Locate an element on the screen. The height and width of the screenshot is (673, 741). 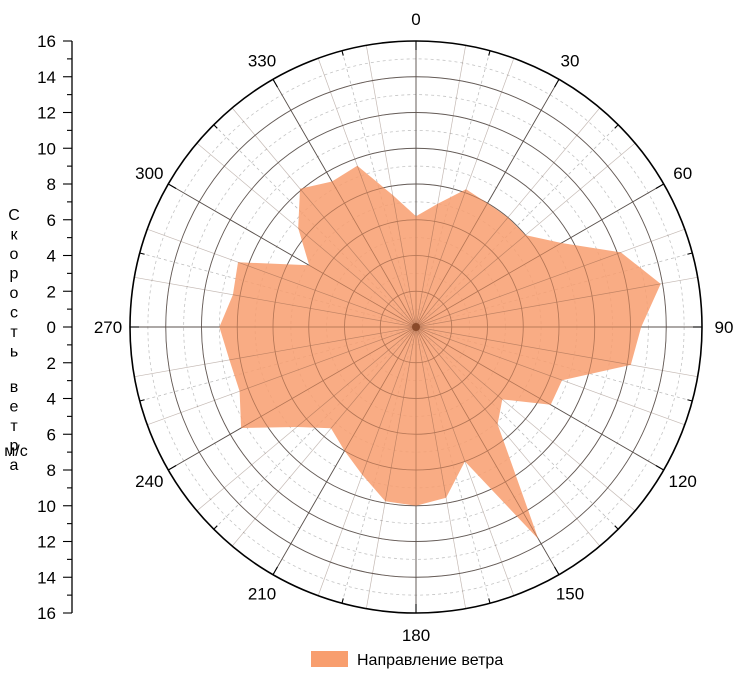
angle-label-0: 0 is located at coordinates (415, 19).